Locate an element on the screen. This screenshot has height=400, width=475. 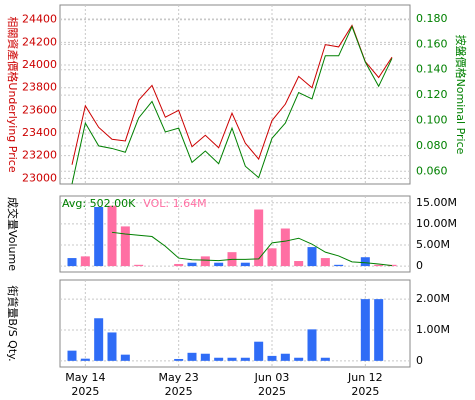
y2-tick-label: 0.100 is located at coordinates (432, 120).